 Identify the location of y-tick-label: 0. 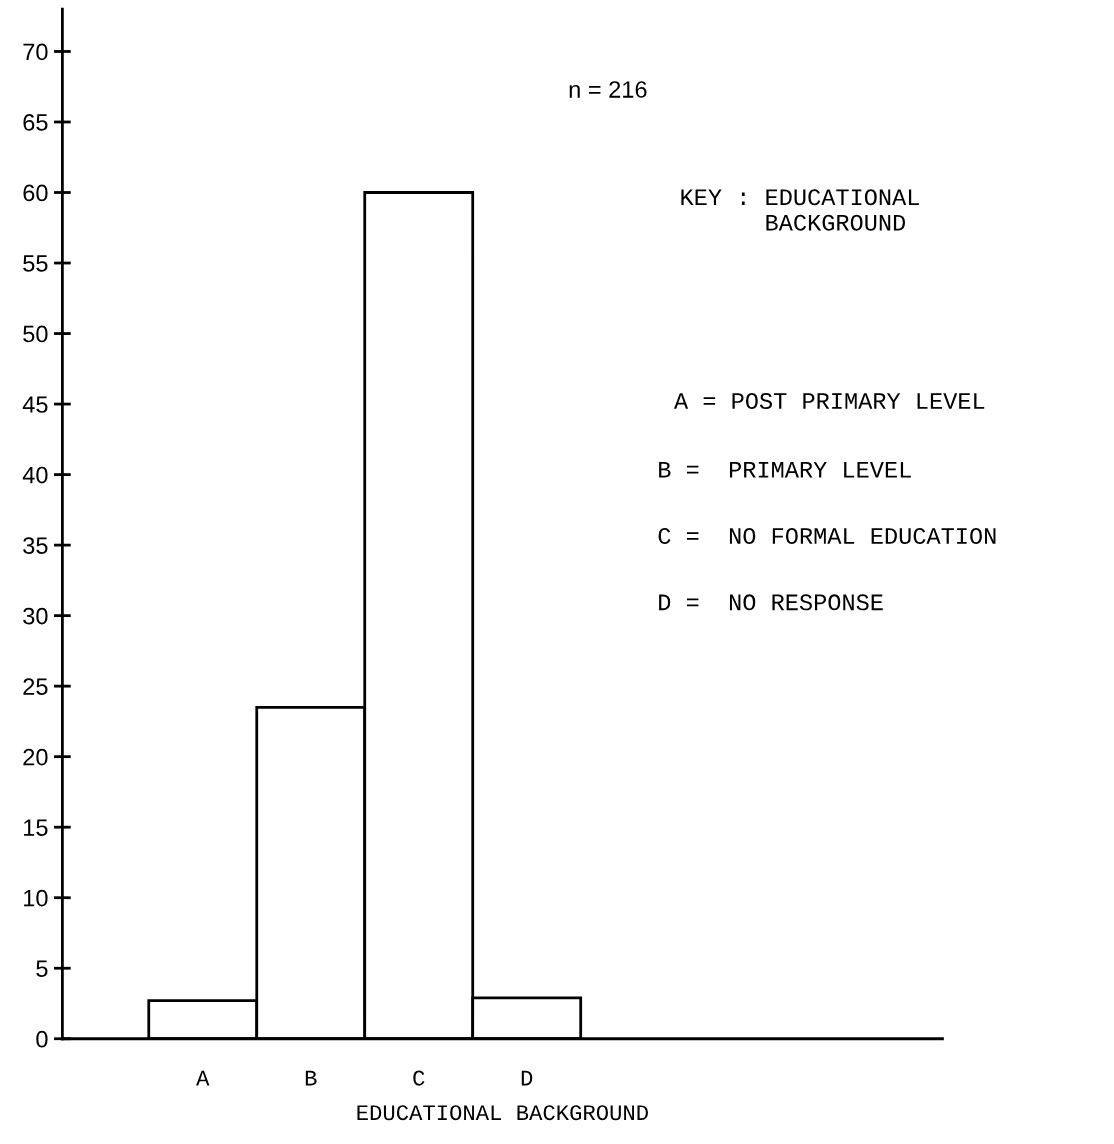
(42, 1039).